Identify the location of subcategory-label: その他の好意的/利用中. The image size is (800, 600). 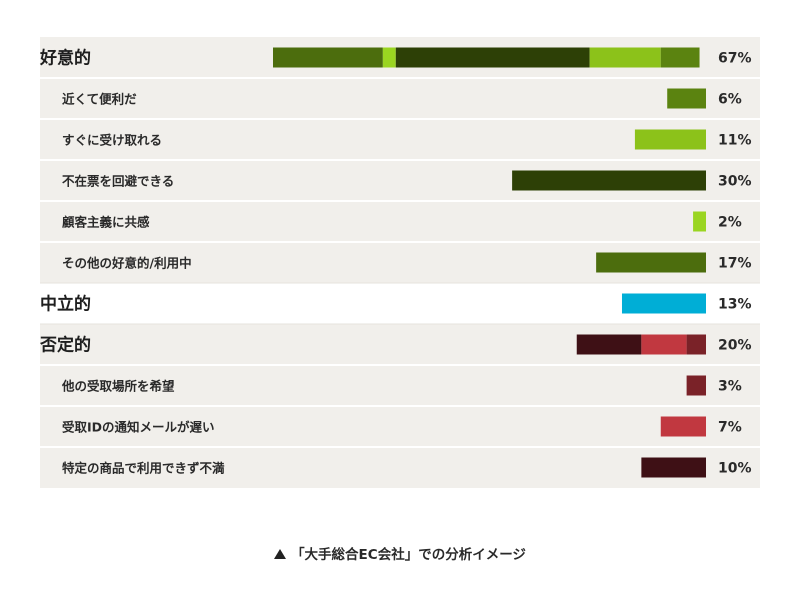
(127, 263).